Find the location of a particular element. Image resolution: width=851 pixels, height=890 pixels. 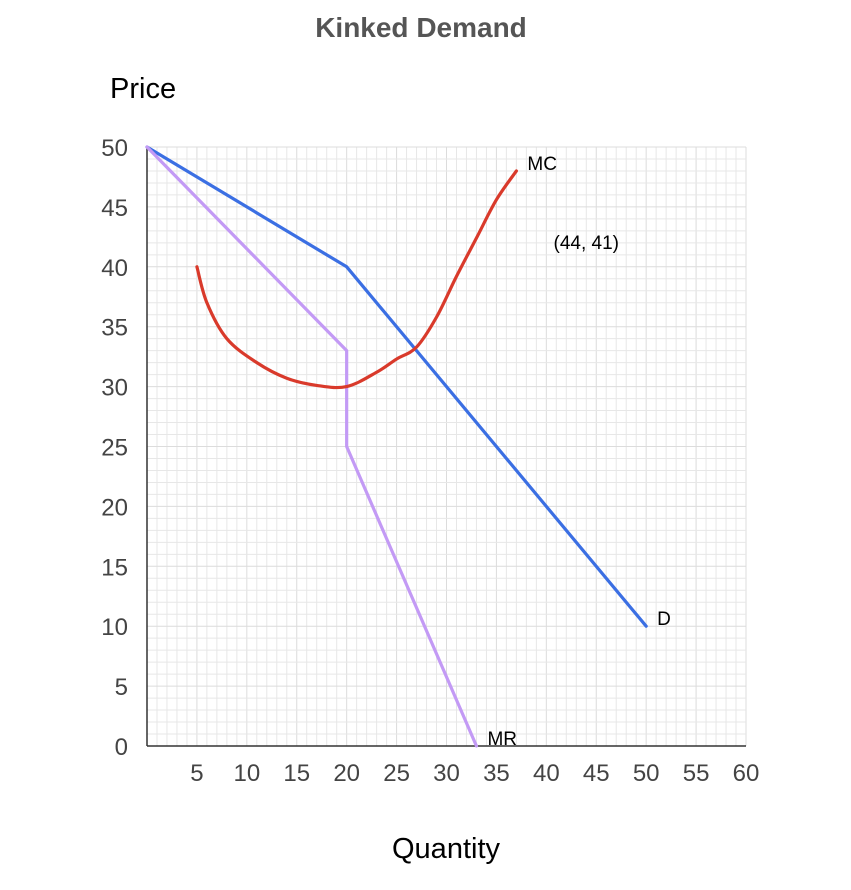

y-tick-label: 40 is located at coordinates (114, 268).